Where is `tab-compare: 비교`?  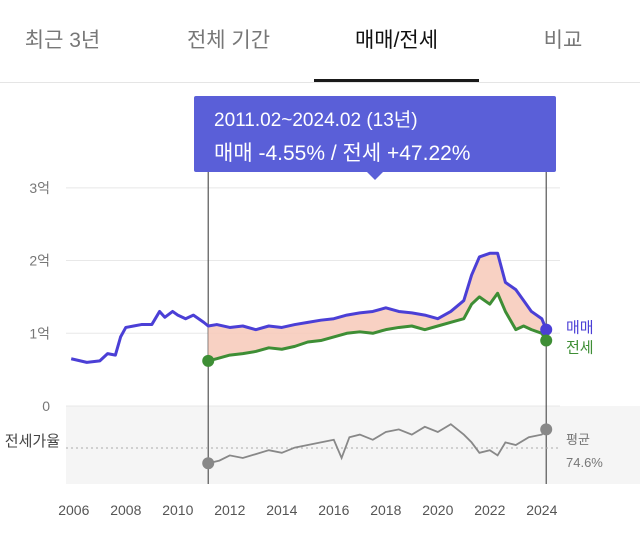 tab-compare: 비교 is located at coordinates (563, 40).